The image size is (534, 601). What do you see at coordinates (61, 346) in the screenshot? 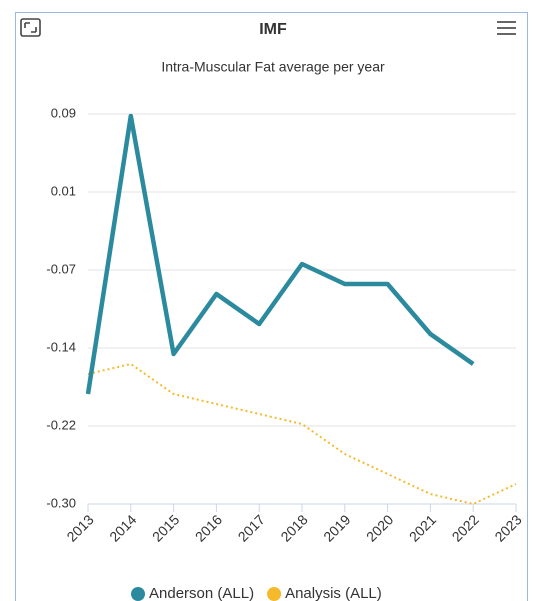
I see `y-tick-label: -0.14` at bounding box center [61, 346].